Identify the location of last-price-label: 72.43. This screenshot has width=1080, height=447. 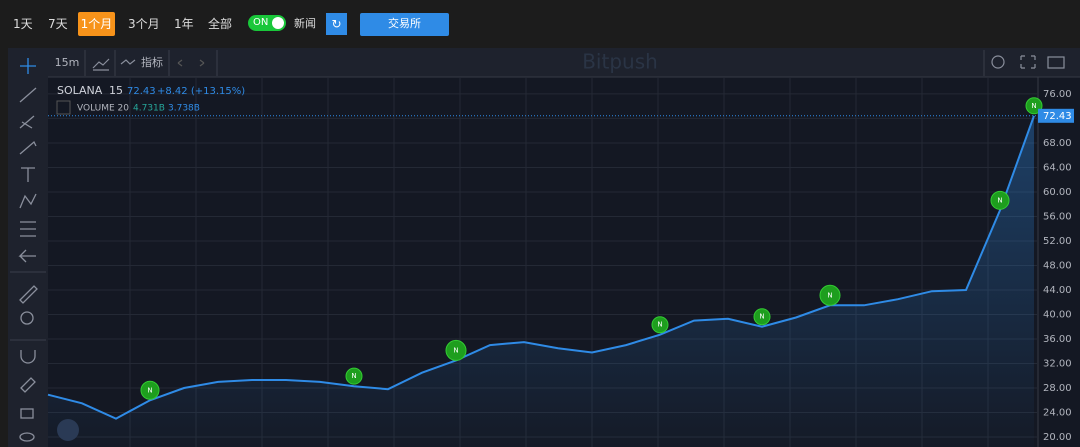
(1057, 116).